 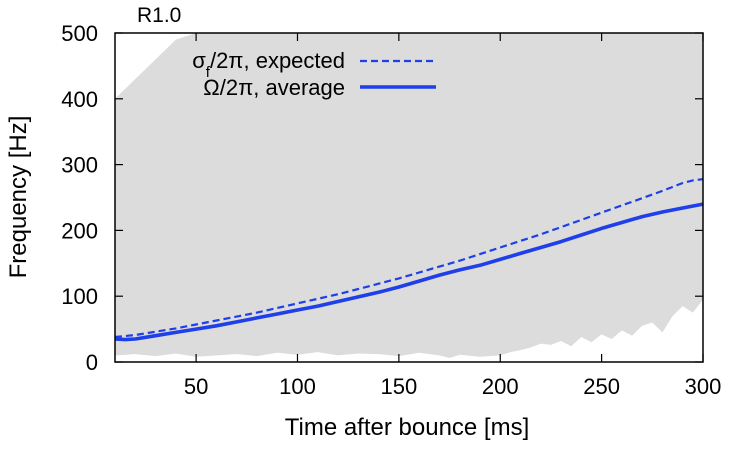 I want to click on y-tick-label: 400, so click(x=79, y=99).